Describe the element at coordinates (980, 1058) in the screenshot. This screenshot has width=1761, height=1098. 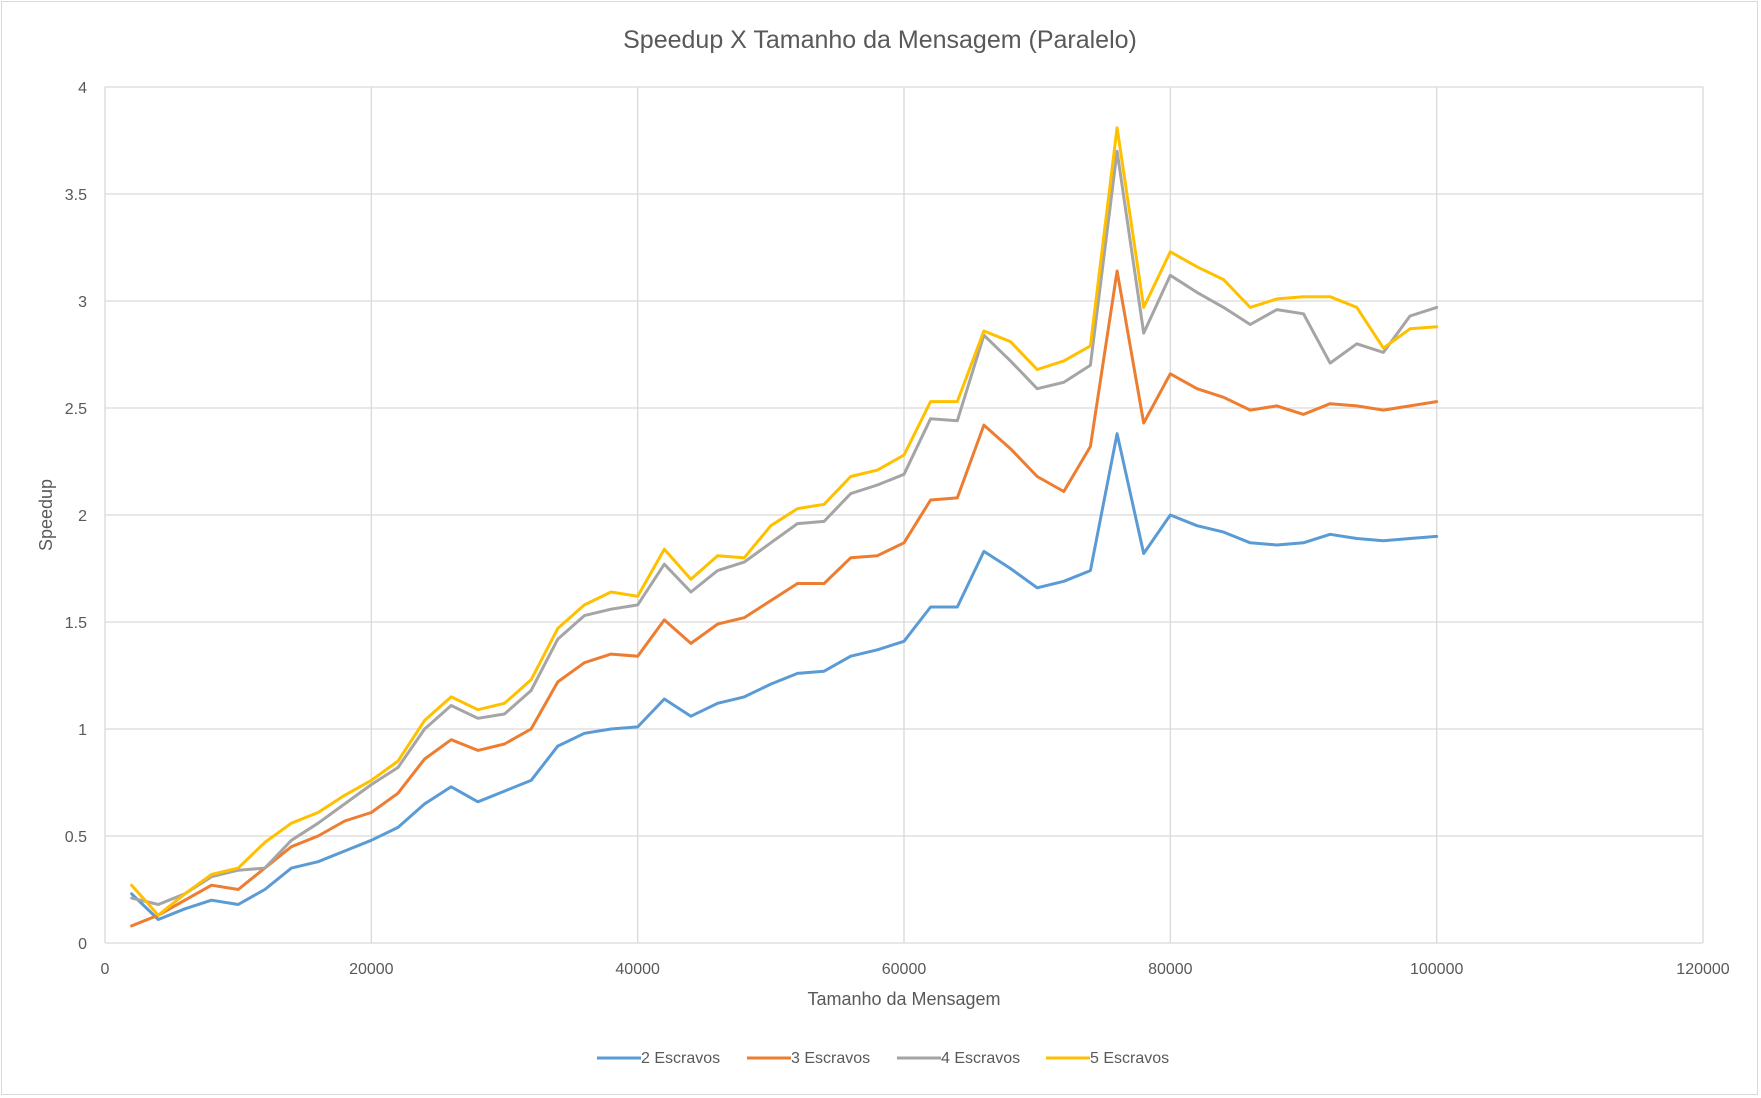
I see `legend-label: 4 Escravos` at that location.